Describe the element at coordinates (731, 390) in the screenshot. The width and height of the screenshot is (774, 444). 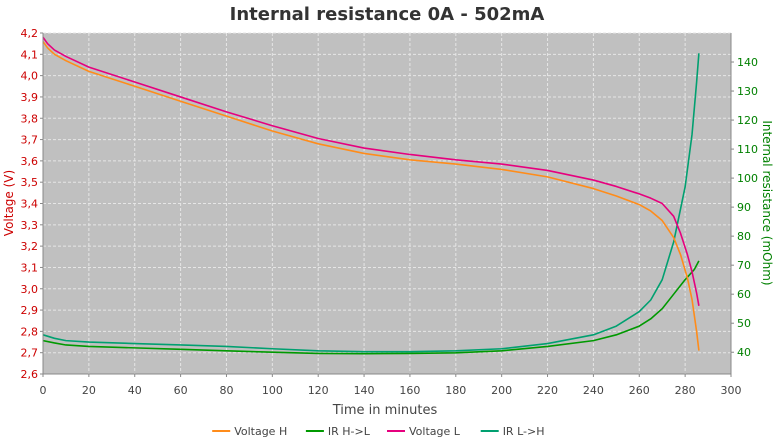
I see `x-tick-label: 300` at that location.